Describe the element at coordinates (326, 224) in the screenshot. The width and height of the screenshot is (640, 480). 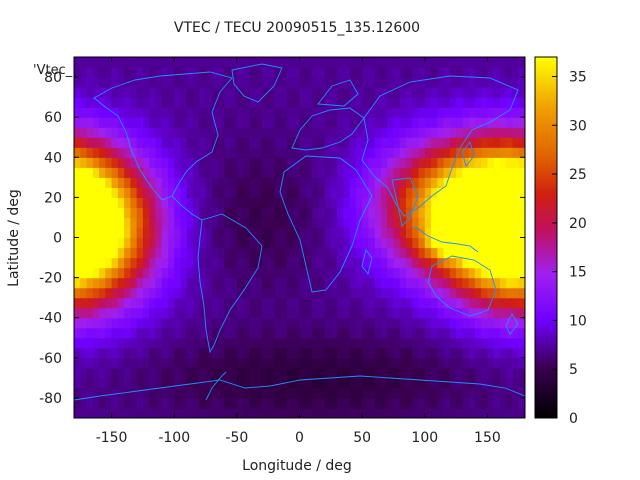
I see `coastline-africa` at that location.